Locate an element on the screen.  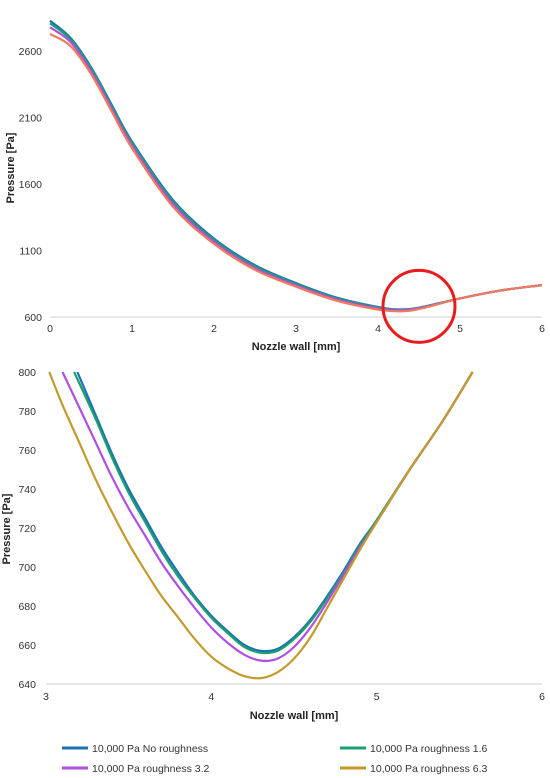
top-x-tick-label: 1 is located at coordinates (132, 329).